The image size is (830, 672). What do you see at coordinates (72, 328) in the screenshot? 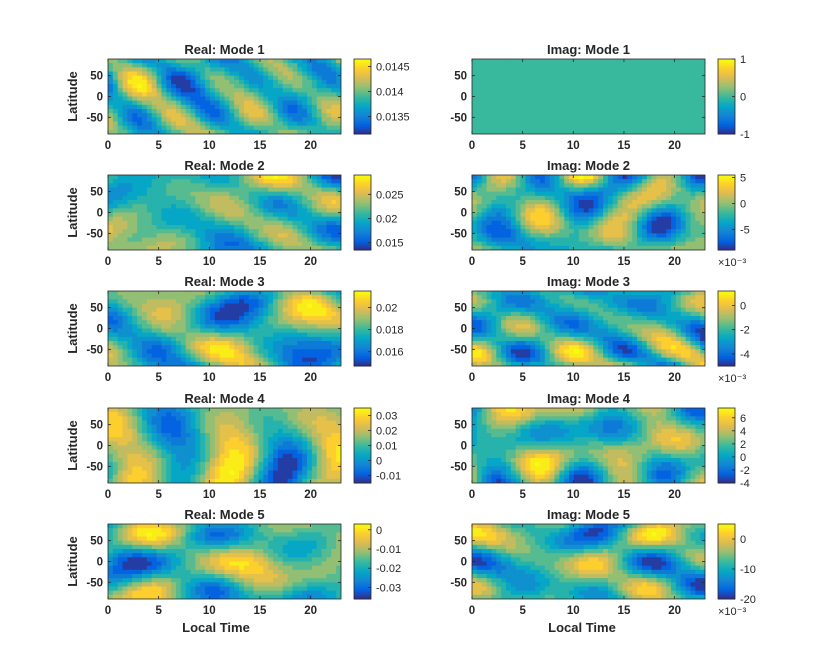
I see `ylabel: Latitude` at bounding box center [72, 328].